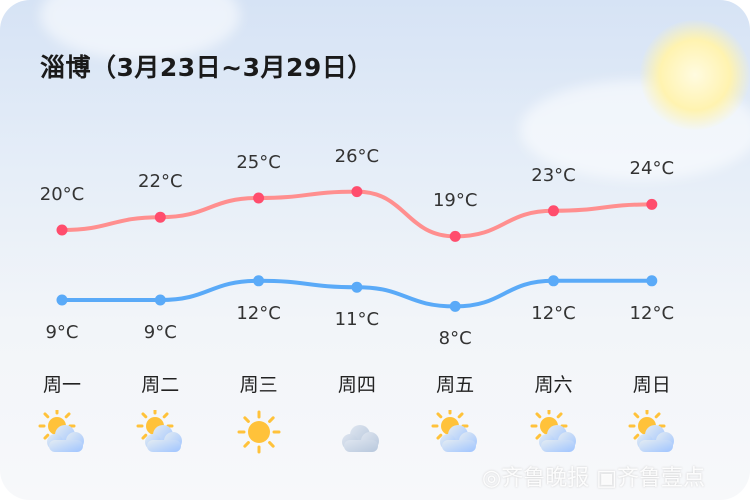  Describe the element at coordinates (455, 385) in the screenshot. I see `day-label: 周五` at that location.